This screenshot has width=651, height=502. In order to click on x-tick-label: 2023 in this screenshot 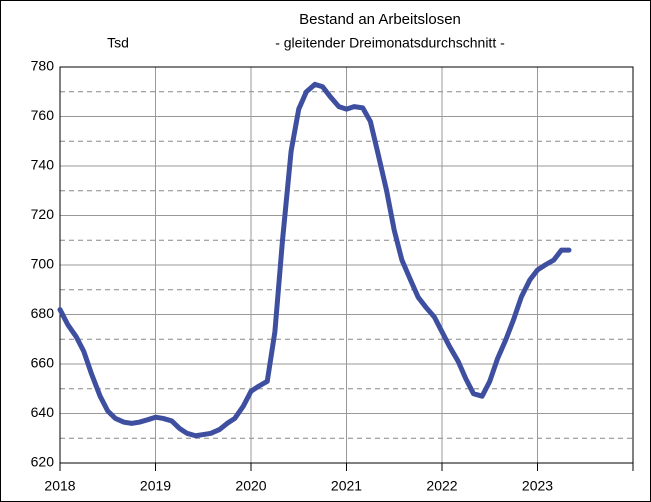, I will do `click(537, 486)`.